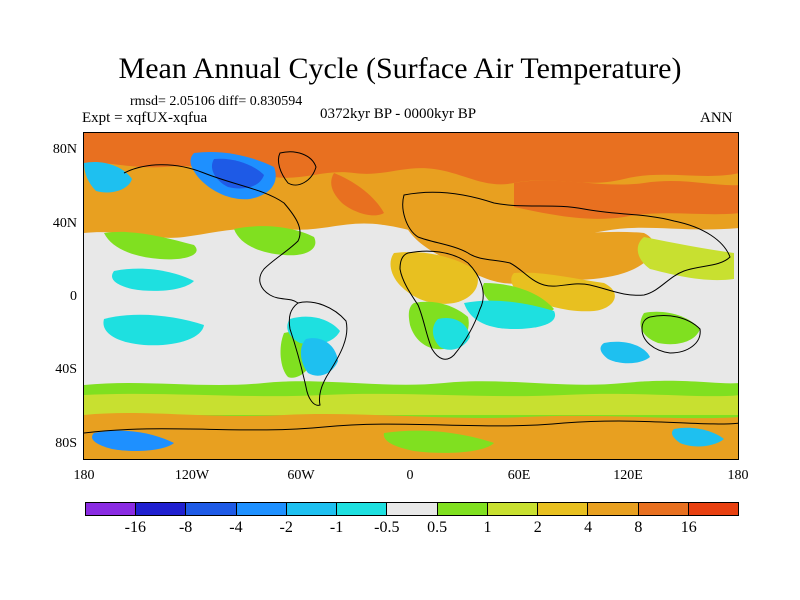 This screenshot has height=600, width=800. Describe the element at coordinates (192, 475) in the screenshot. I see `lon-label: 120W` at that location.